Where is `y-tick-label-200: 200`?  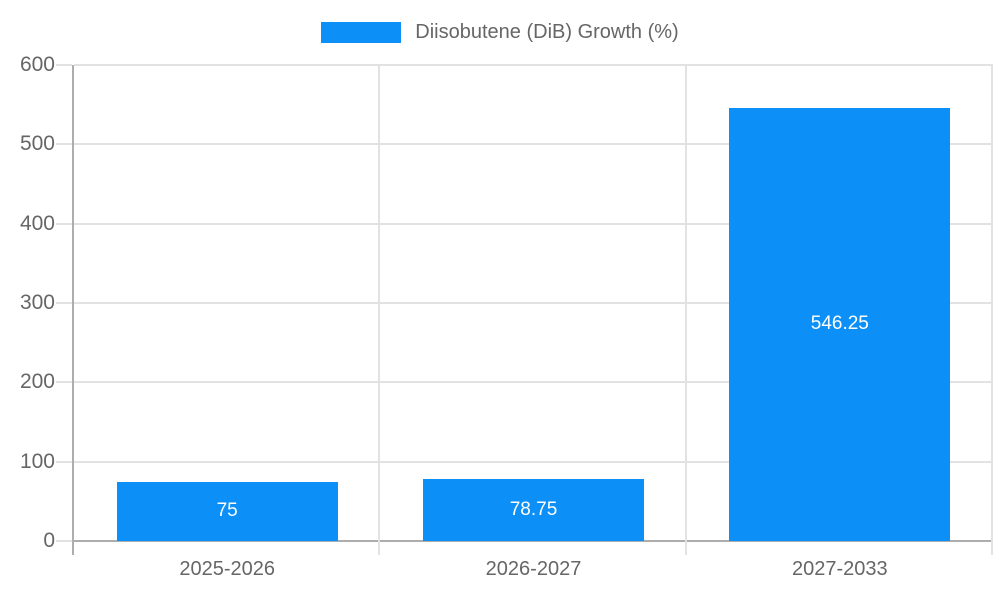 y-tick-label-200: 200 is located at coordinates (37, 382).